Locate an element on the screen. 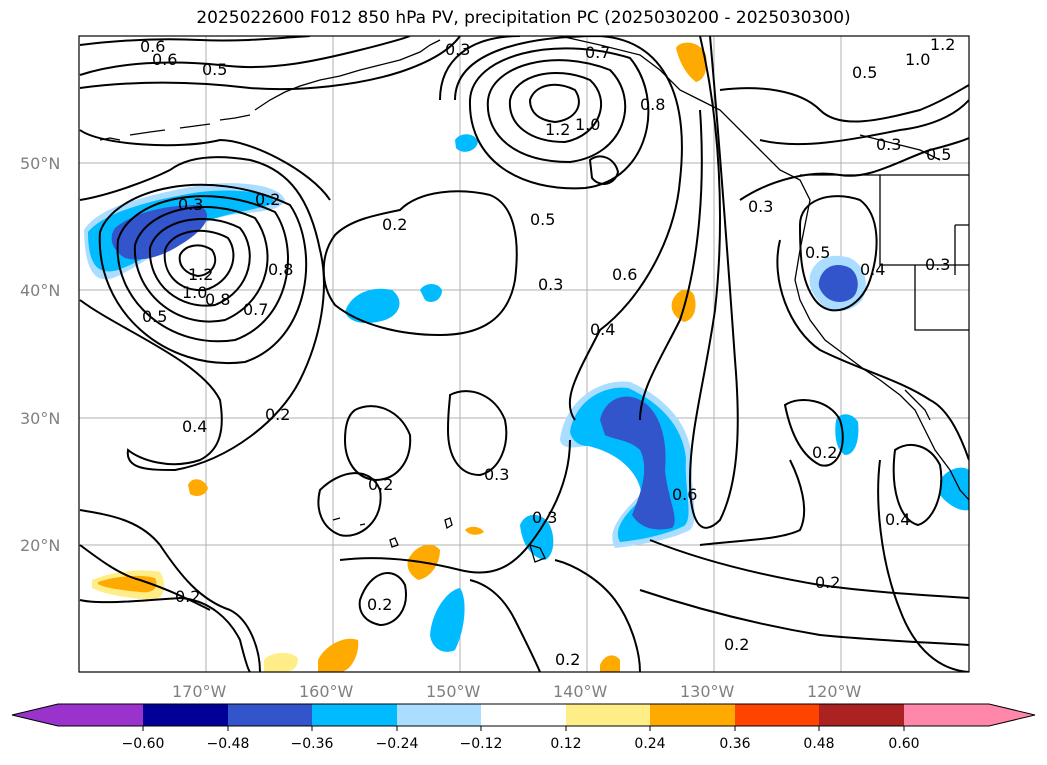  colorbar-extend-high is located at coordinates (1012, 715).